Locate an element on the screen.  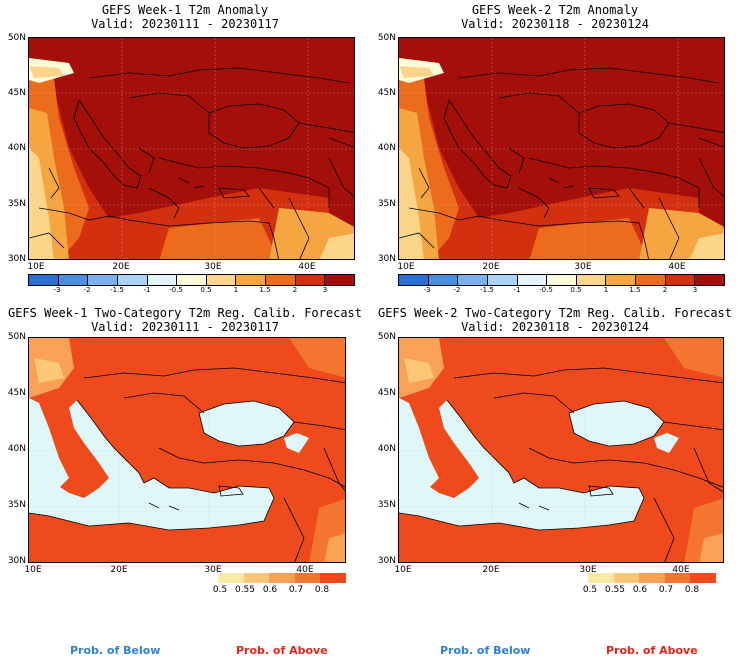
colorbar-tick: 2 is located at coordinates (295, 290).